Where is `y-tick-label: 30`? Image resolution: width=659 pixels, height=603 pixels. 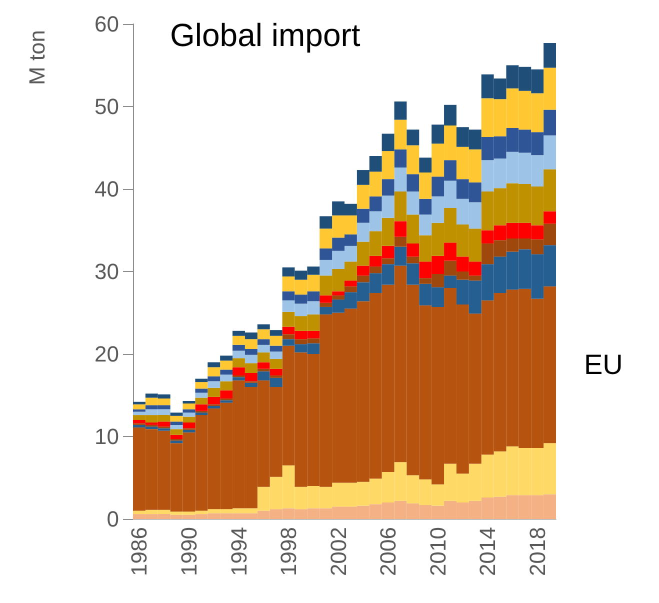 y-tick-label: 30 is located at coordinates (106, 271).